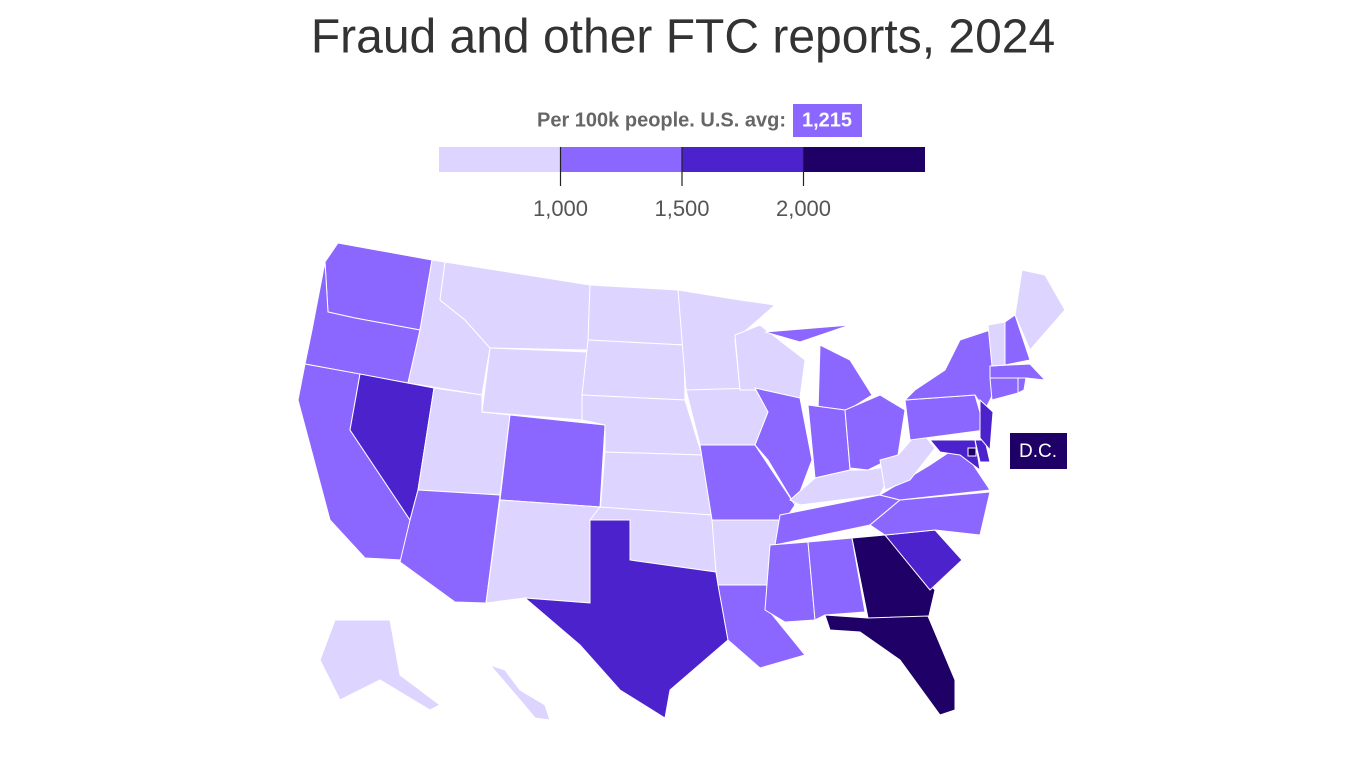 This screenshot has width=1366, height=768. Describe the element at coordinates (803, 208) in the screenshot. I see `legend-tick-label: 2,000` at that location.